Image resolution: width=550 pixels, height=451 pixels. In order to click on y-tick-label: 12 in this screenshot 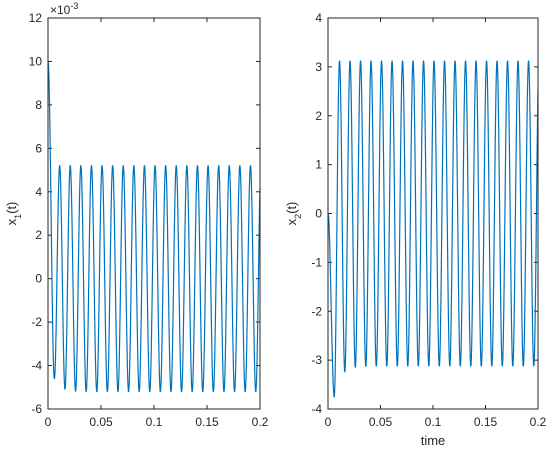, I will do `click(36, 18)`.